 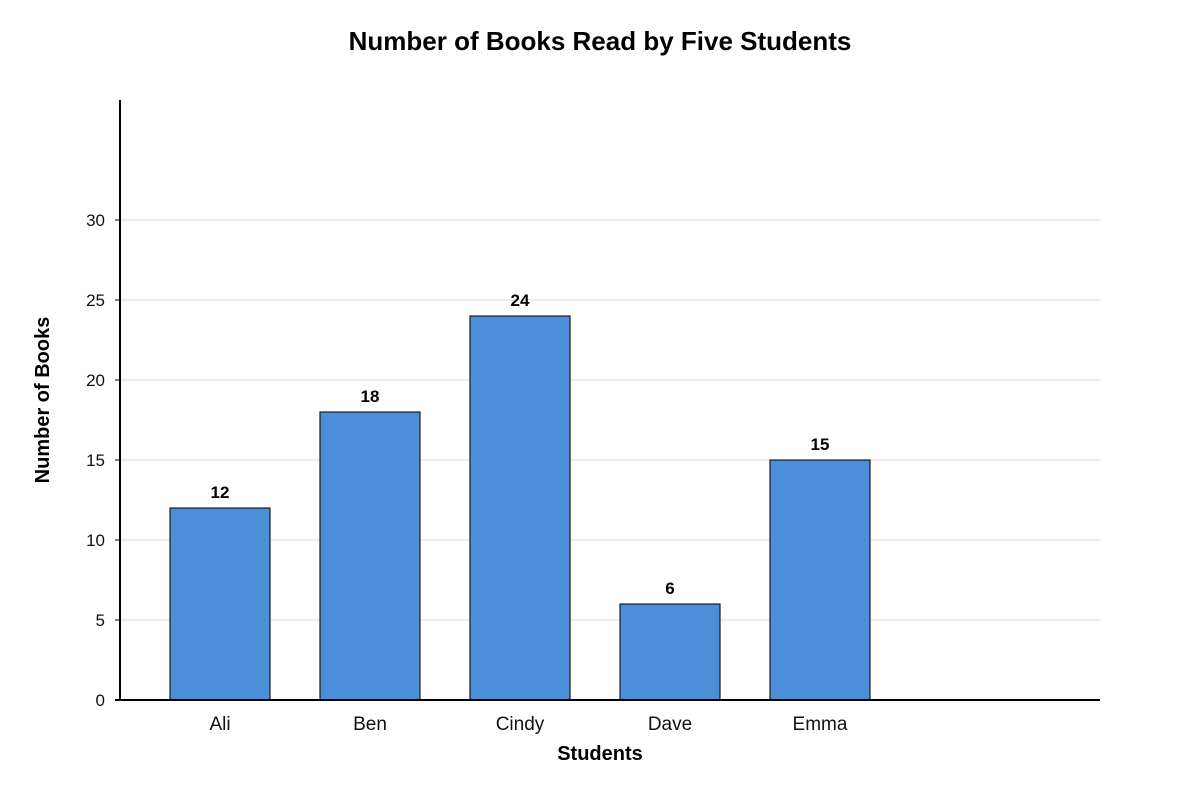 What do you see at coordinates (370, 724) in the screenshot?
I see `x-tick-label-ben: Ben` at bounding box center [370, 724].